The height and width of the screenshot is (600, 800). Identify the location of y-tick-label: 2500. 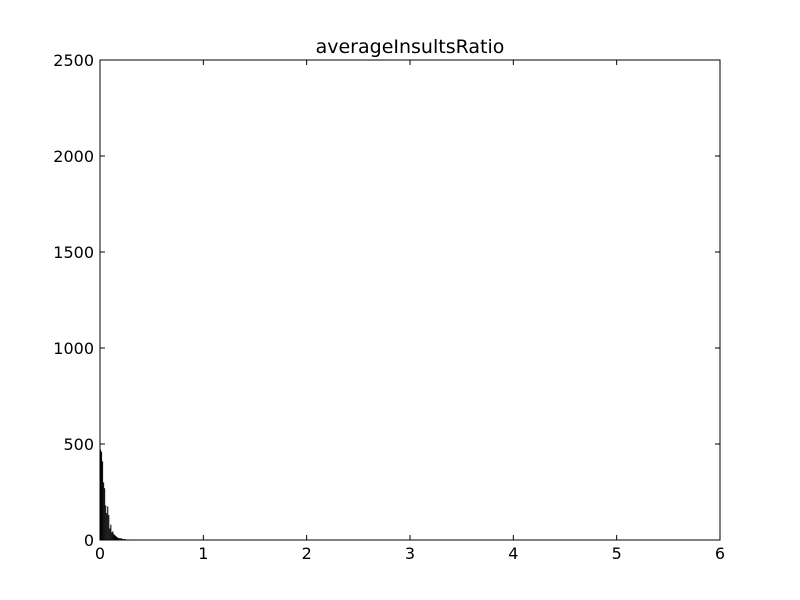
(73, 60).